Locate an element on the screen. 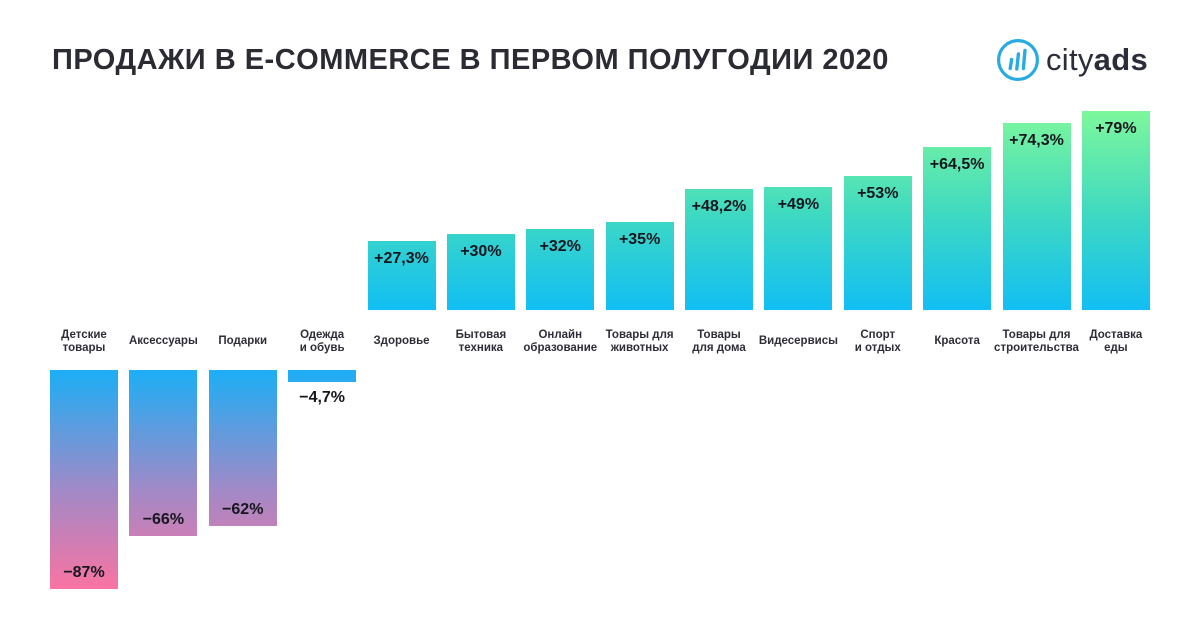  category-label: Детские товары is located at coordinates (84, 341).